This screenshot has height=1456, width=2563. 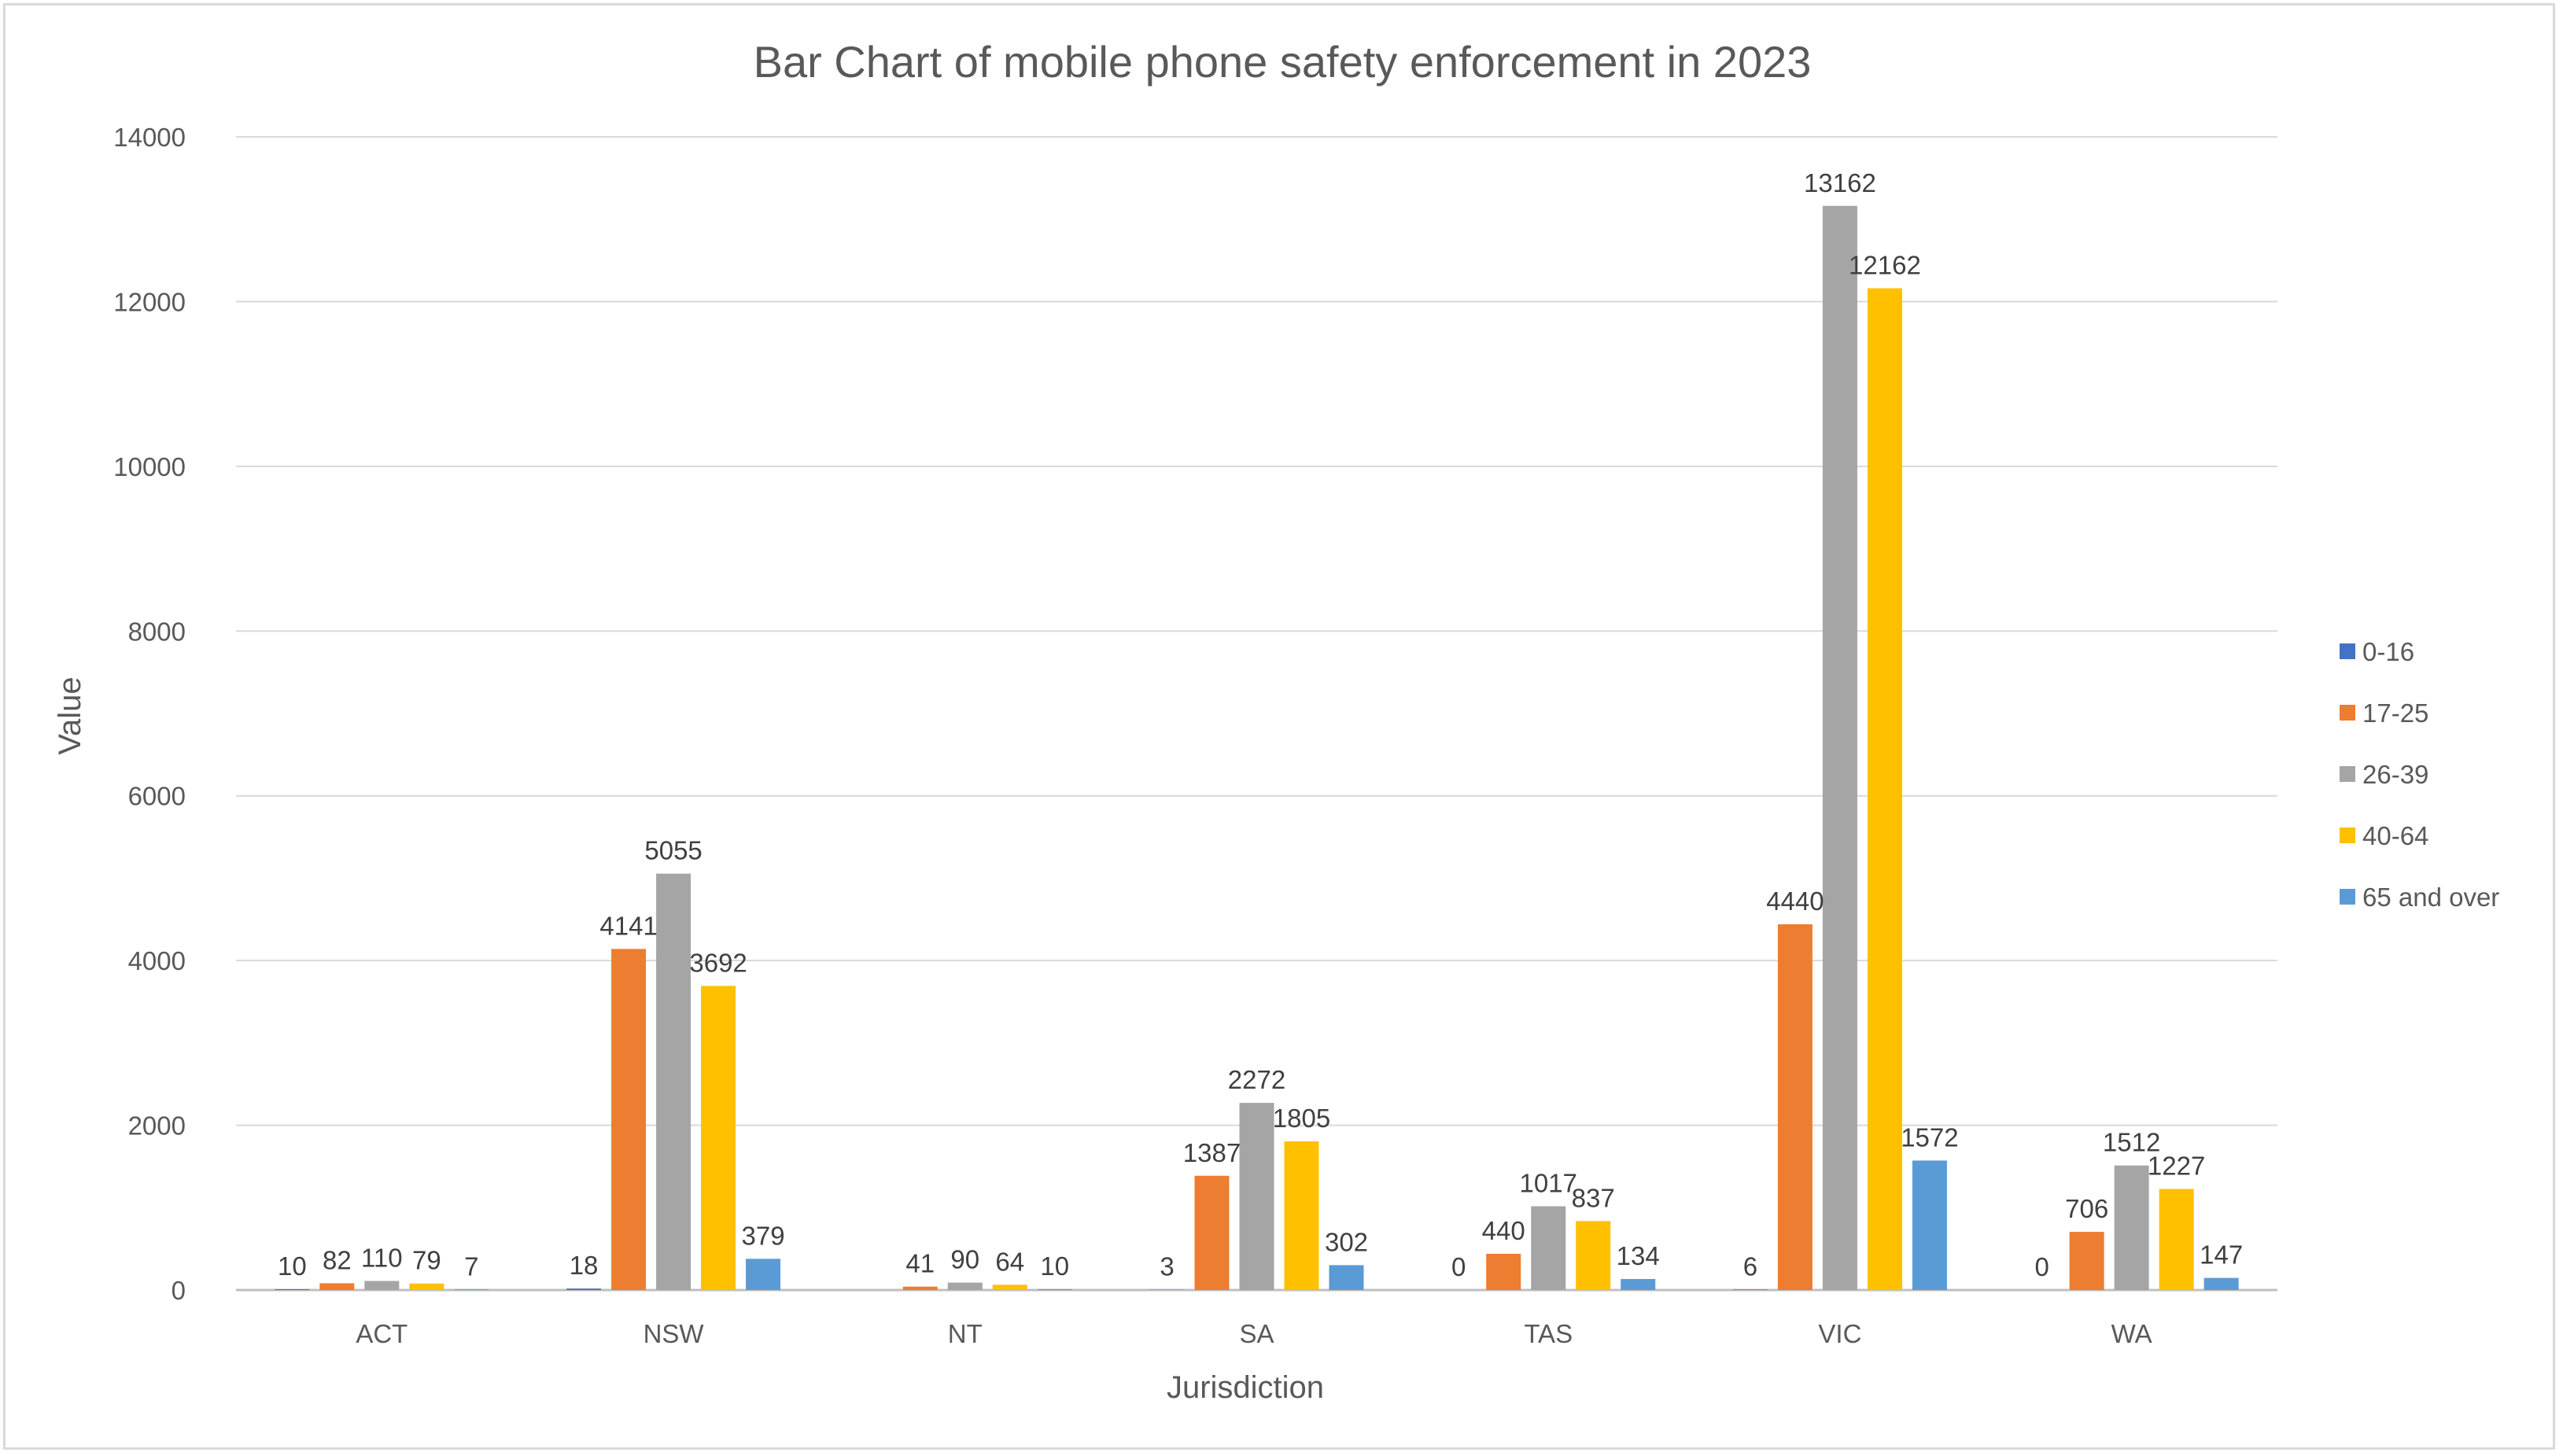 What do you see at coordinates (382, 1257) in the screenshot?
I see `data-label: 110` at bounding box center [382, 1257].